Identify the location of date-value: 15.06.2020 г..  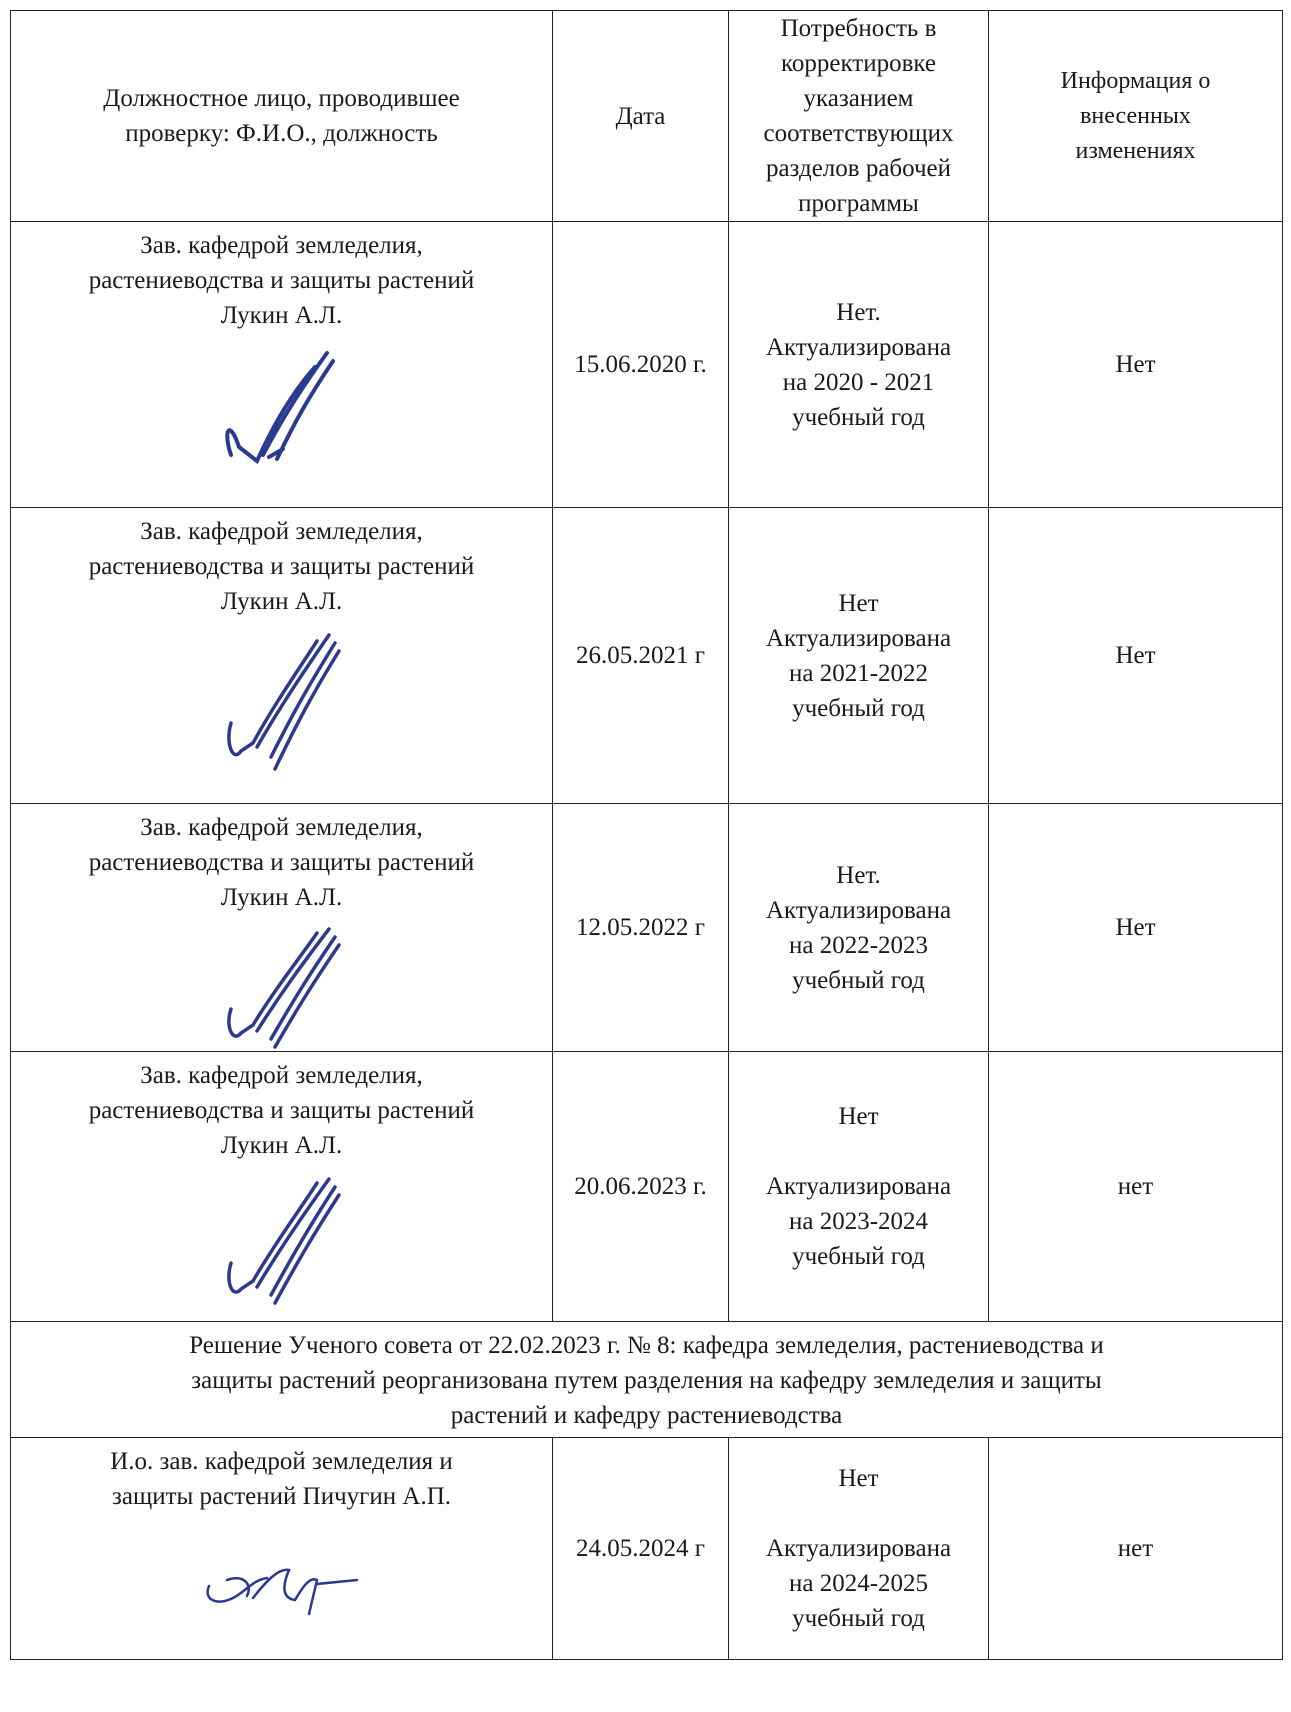
(640, 364).